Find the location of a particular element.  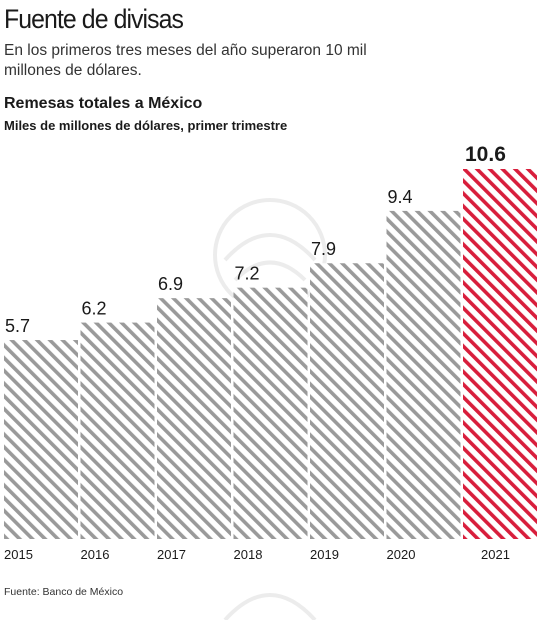

x-tick-label-2020: 2020 is located at coordinates (401, 554).